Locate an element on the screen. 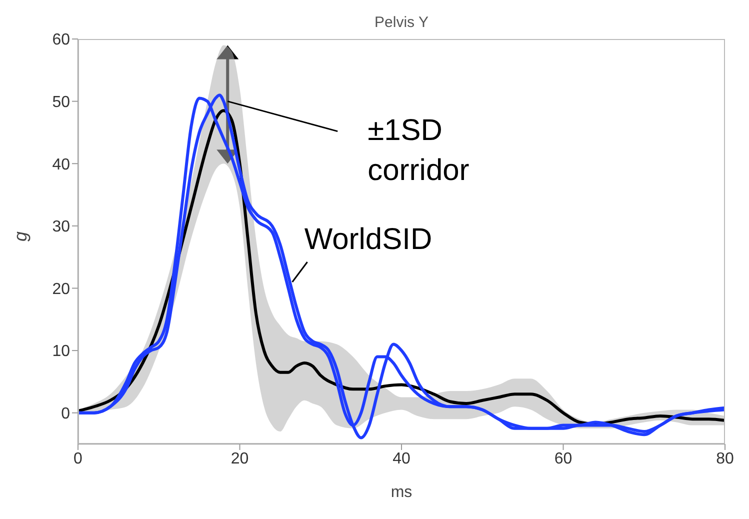 Image resolution: width=749 pixels, height=519 pixels. x-axis-title: ms is located at coordinates (401, 492).